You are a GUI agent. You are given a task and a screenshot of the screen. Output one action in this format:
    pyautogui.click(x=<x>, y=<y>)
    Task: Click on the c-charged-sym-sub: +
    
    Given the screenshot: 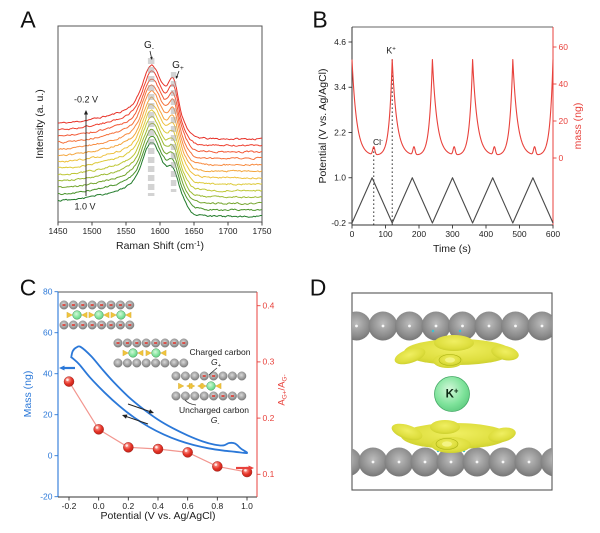 What is the action you would take?
    pyautogui.click(x=219, y=366)
    